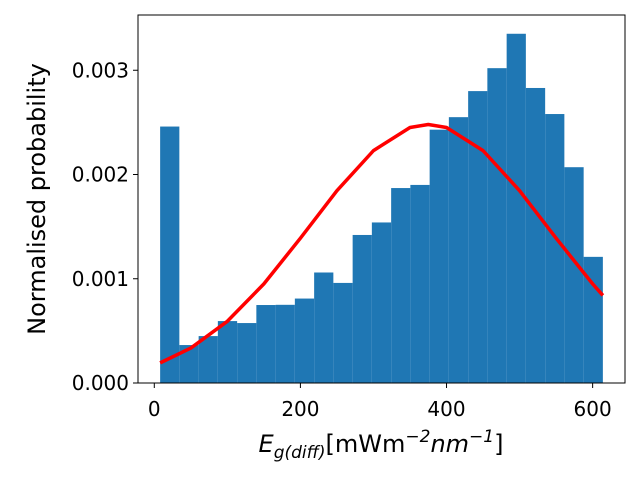 This screenshot has width=640, height=480. Describe the element at coordinates (498, 444) in the screenshot. I see `x-label-part: ]` at that location.